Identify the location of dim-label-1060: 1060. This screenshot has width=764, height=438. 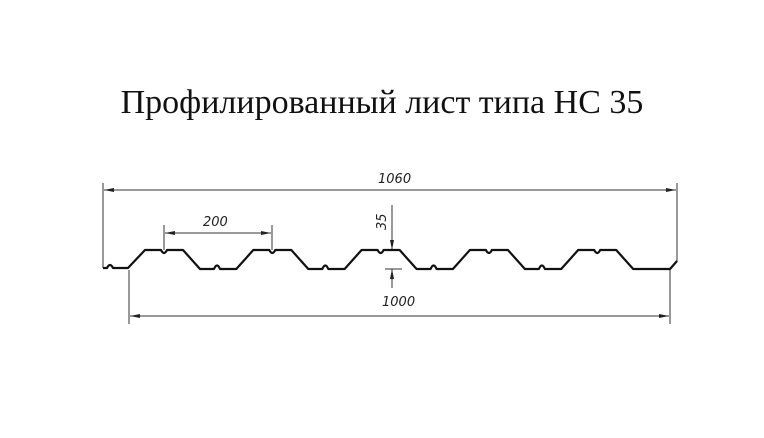
(394, 179).